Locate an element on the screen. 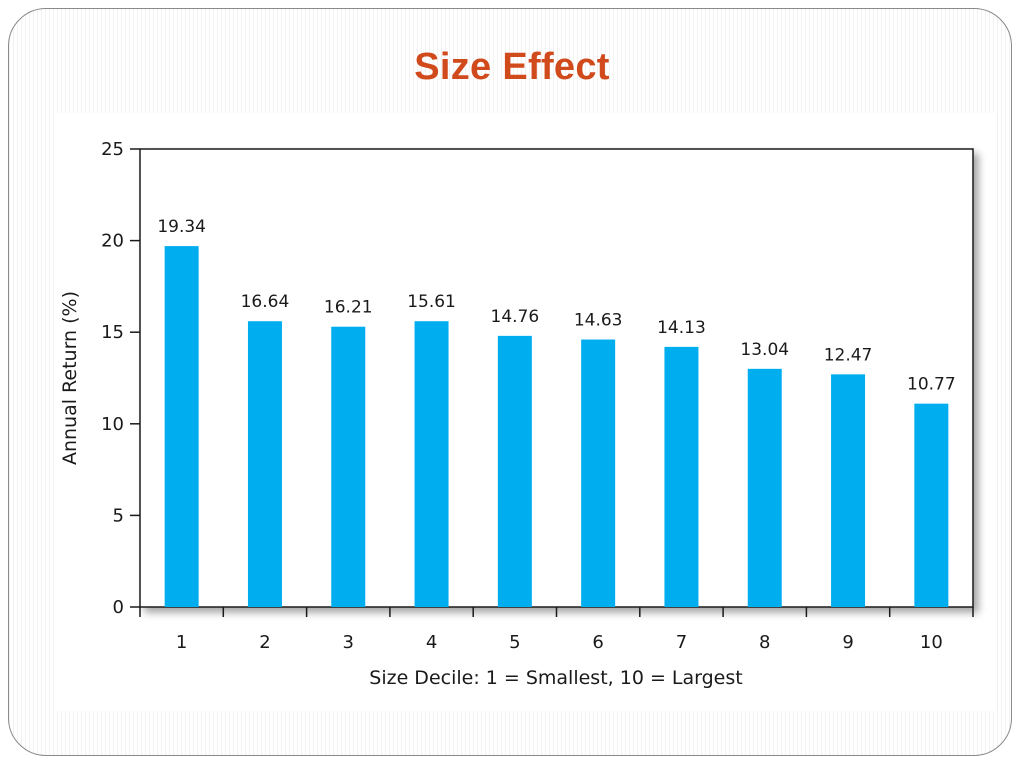 This screenshot has width=1024, height=768. data-label-decile-8: 13.04 is located at coordinates (764, 350).